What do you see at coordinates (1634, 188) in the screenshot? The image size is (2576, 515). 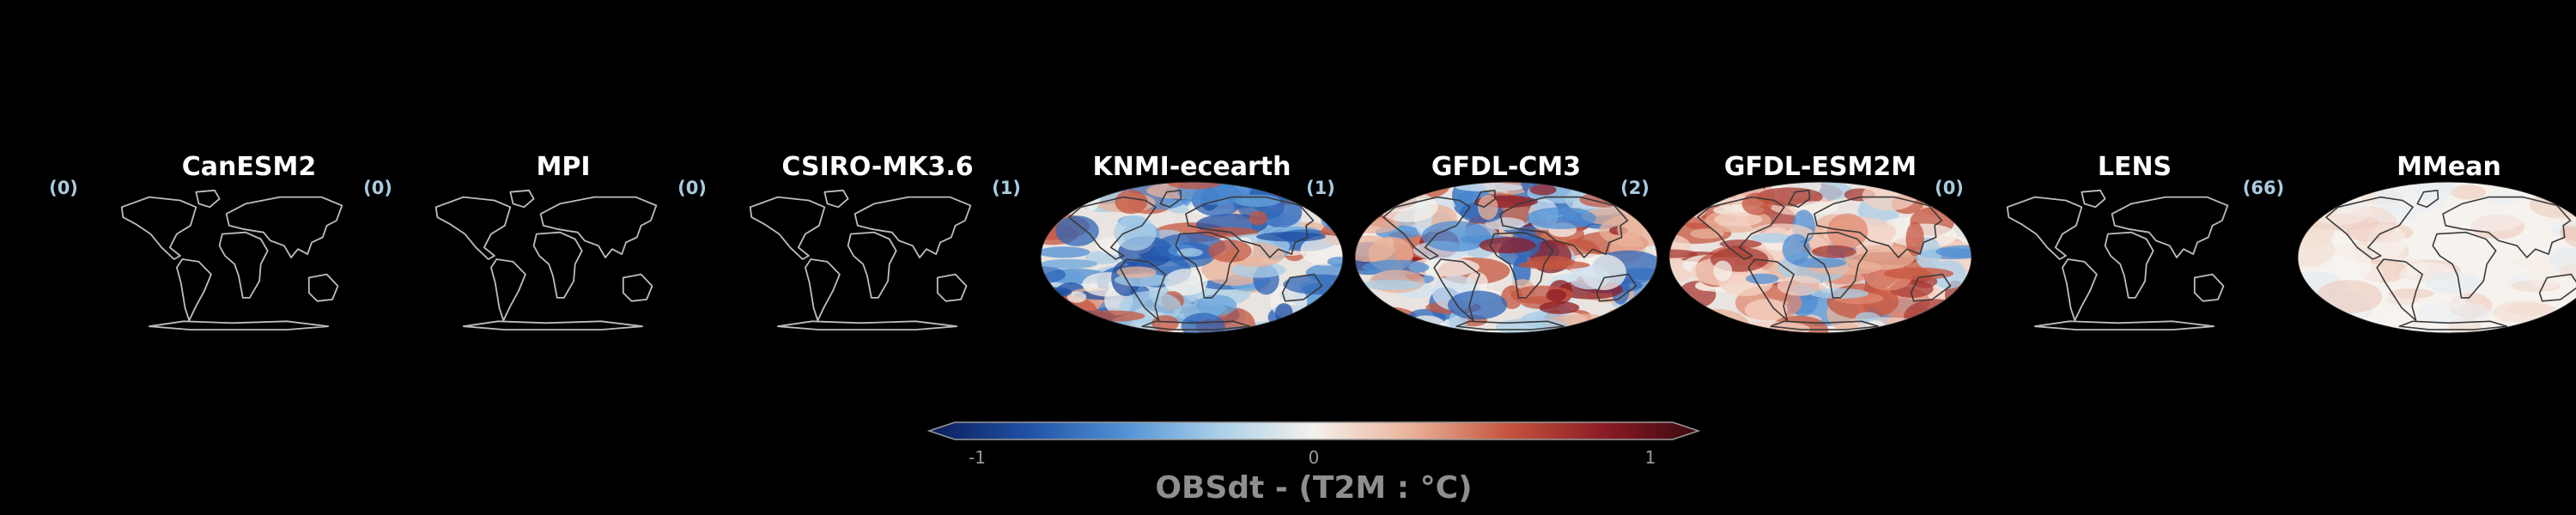 I see `panel-count: (2)` at bounding box center [1634, 188].